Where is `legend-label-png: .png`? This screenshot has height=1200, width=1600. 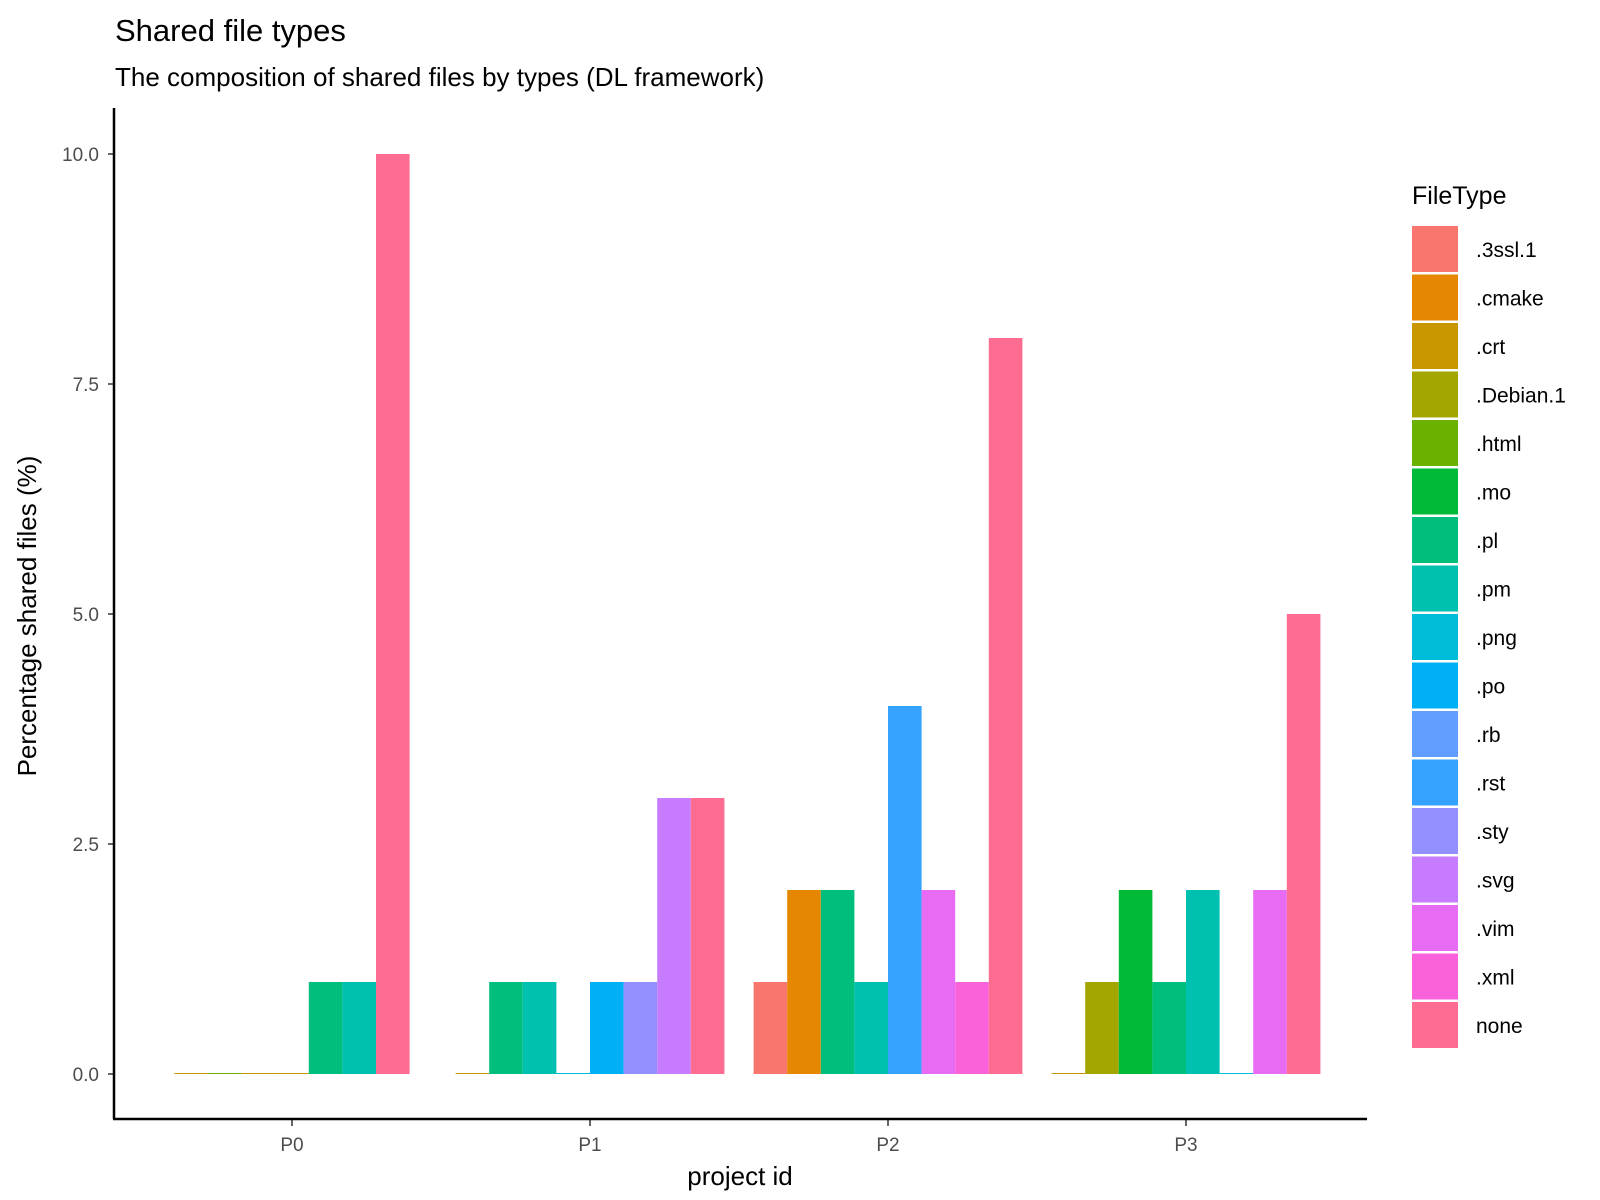
legend-label-png: .png is located at coordinates (1496, 638).